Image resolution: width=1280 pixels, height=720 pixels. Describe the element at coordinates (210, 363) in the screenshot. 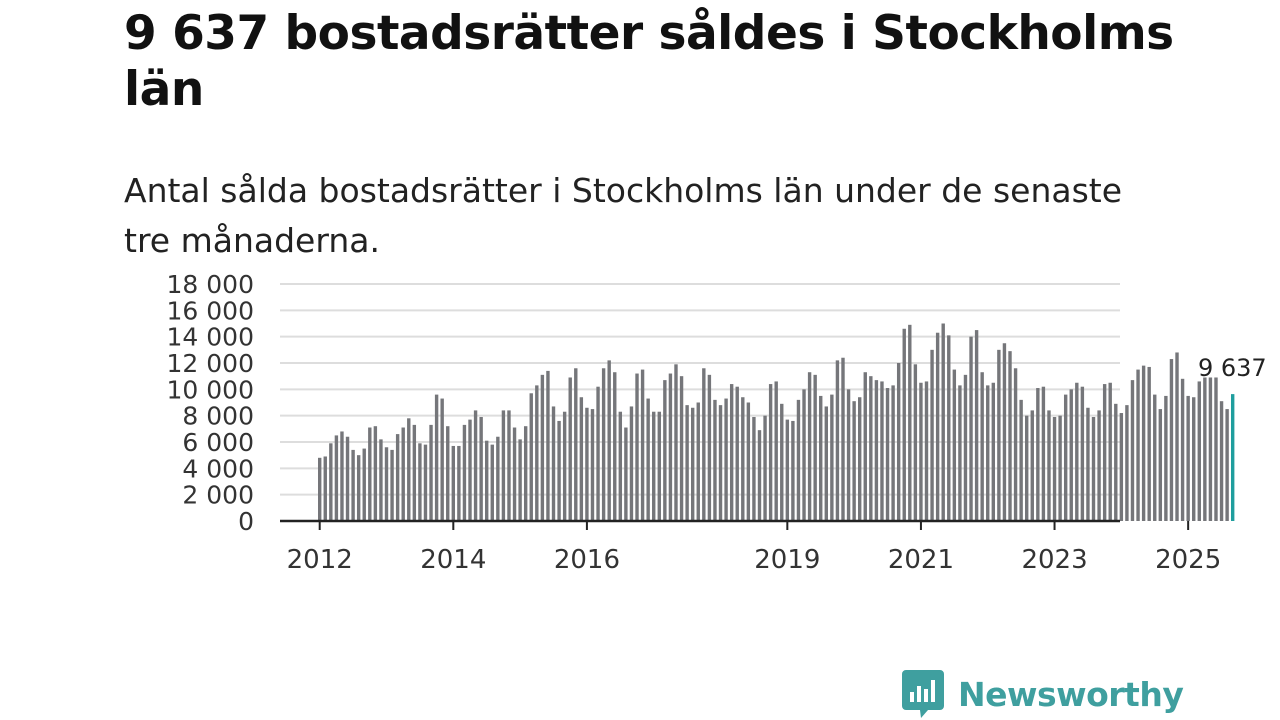

I see `y-tick-label: 12 000` at that location.